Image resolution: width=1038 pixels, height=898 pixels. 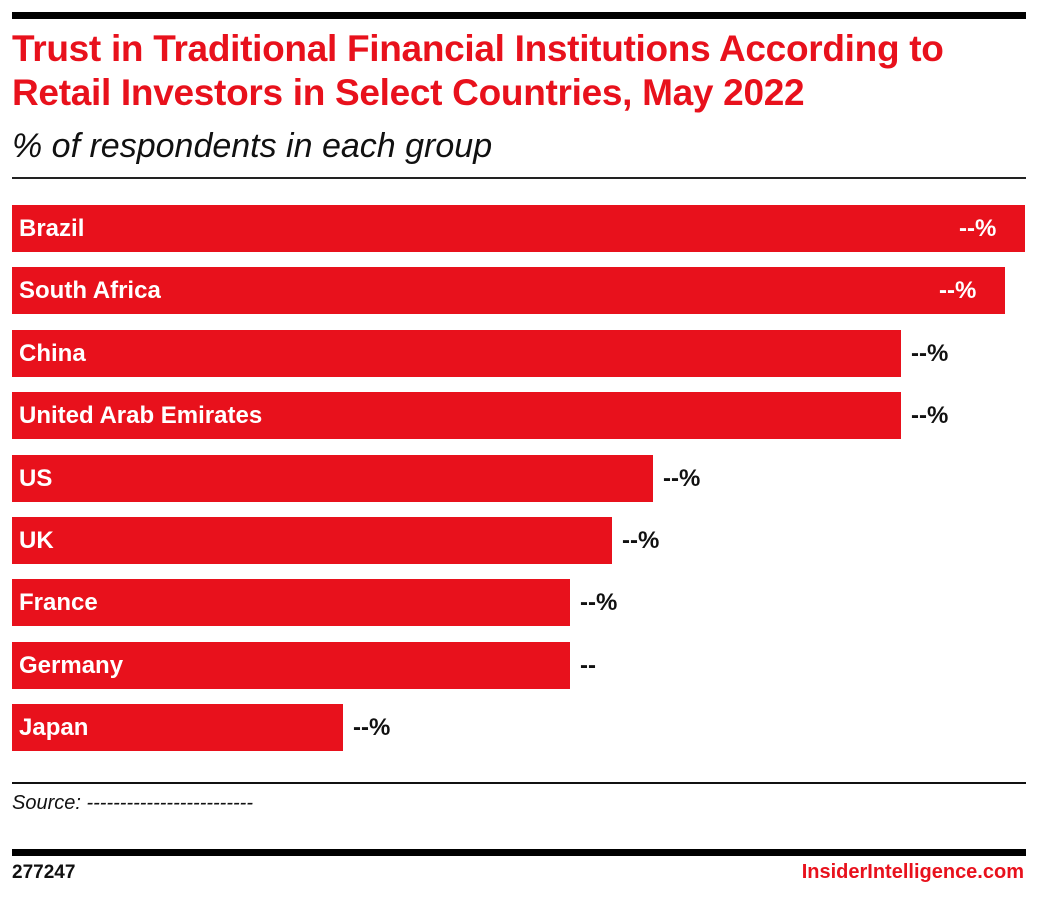 I want to click on bar-row: France --%, so click(x=519, y=603).